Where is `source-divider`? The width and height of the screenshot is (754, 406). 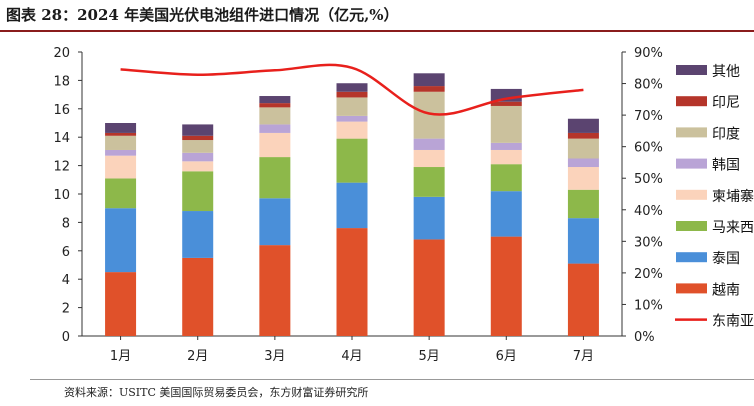 source-divider is located at coordinates (392, 379).